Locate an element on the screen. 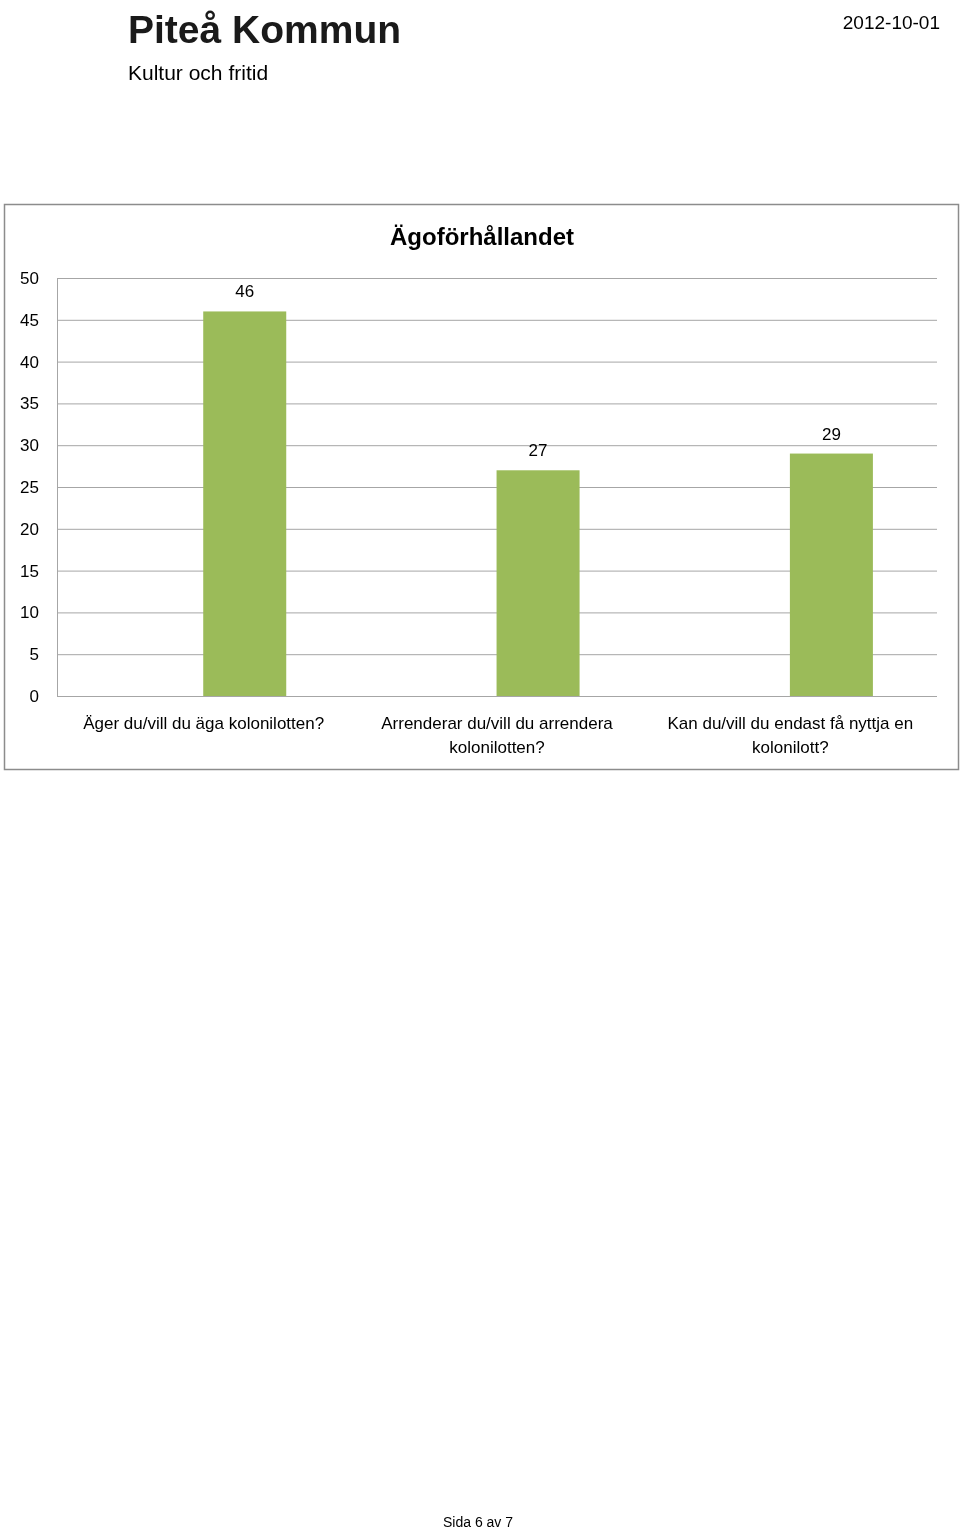  y-tick-label: 30 is located at coordinates (29, 446).